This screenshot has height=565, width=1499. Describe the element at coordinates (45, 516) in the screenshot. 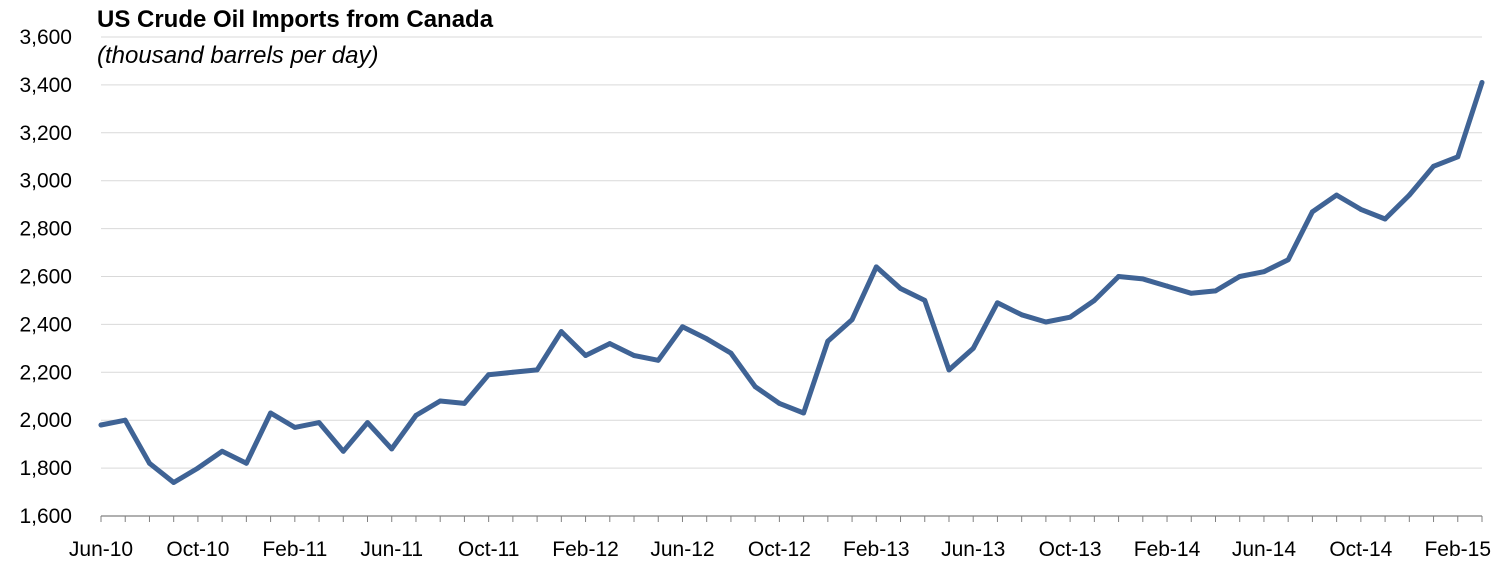

I see `y-tick-label: 1,600` at that location.